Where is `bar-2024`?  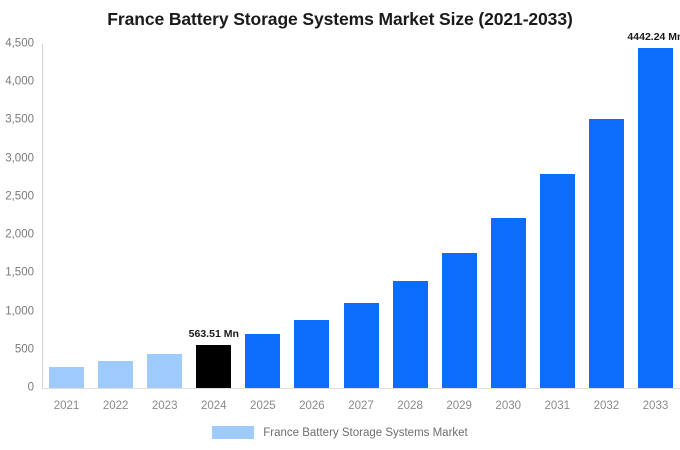 bar-2024 is located at coordinates (214, 366).